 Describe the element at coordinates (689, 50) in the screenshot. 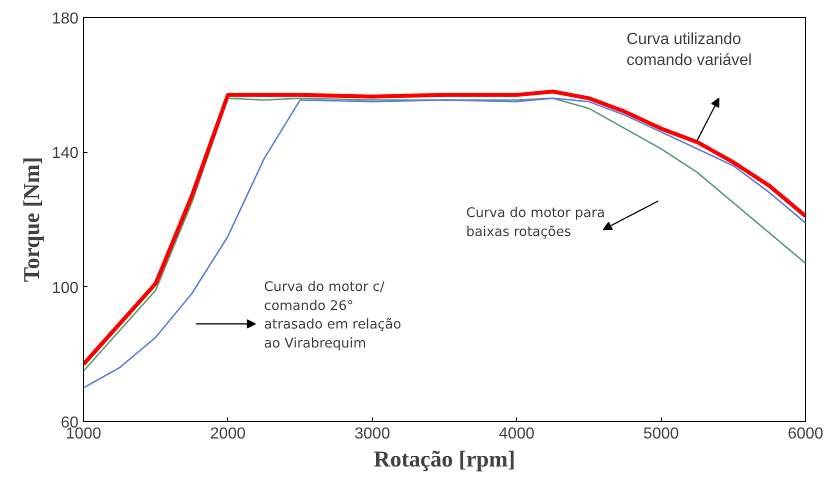

I see `annotation: Curva utilizando comando variável` at that location.